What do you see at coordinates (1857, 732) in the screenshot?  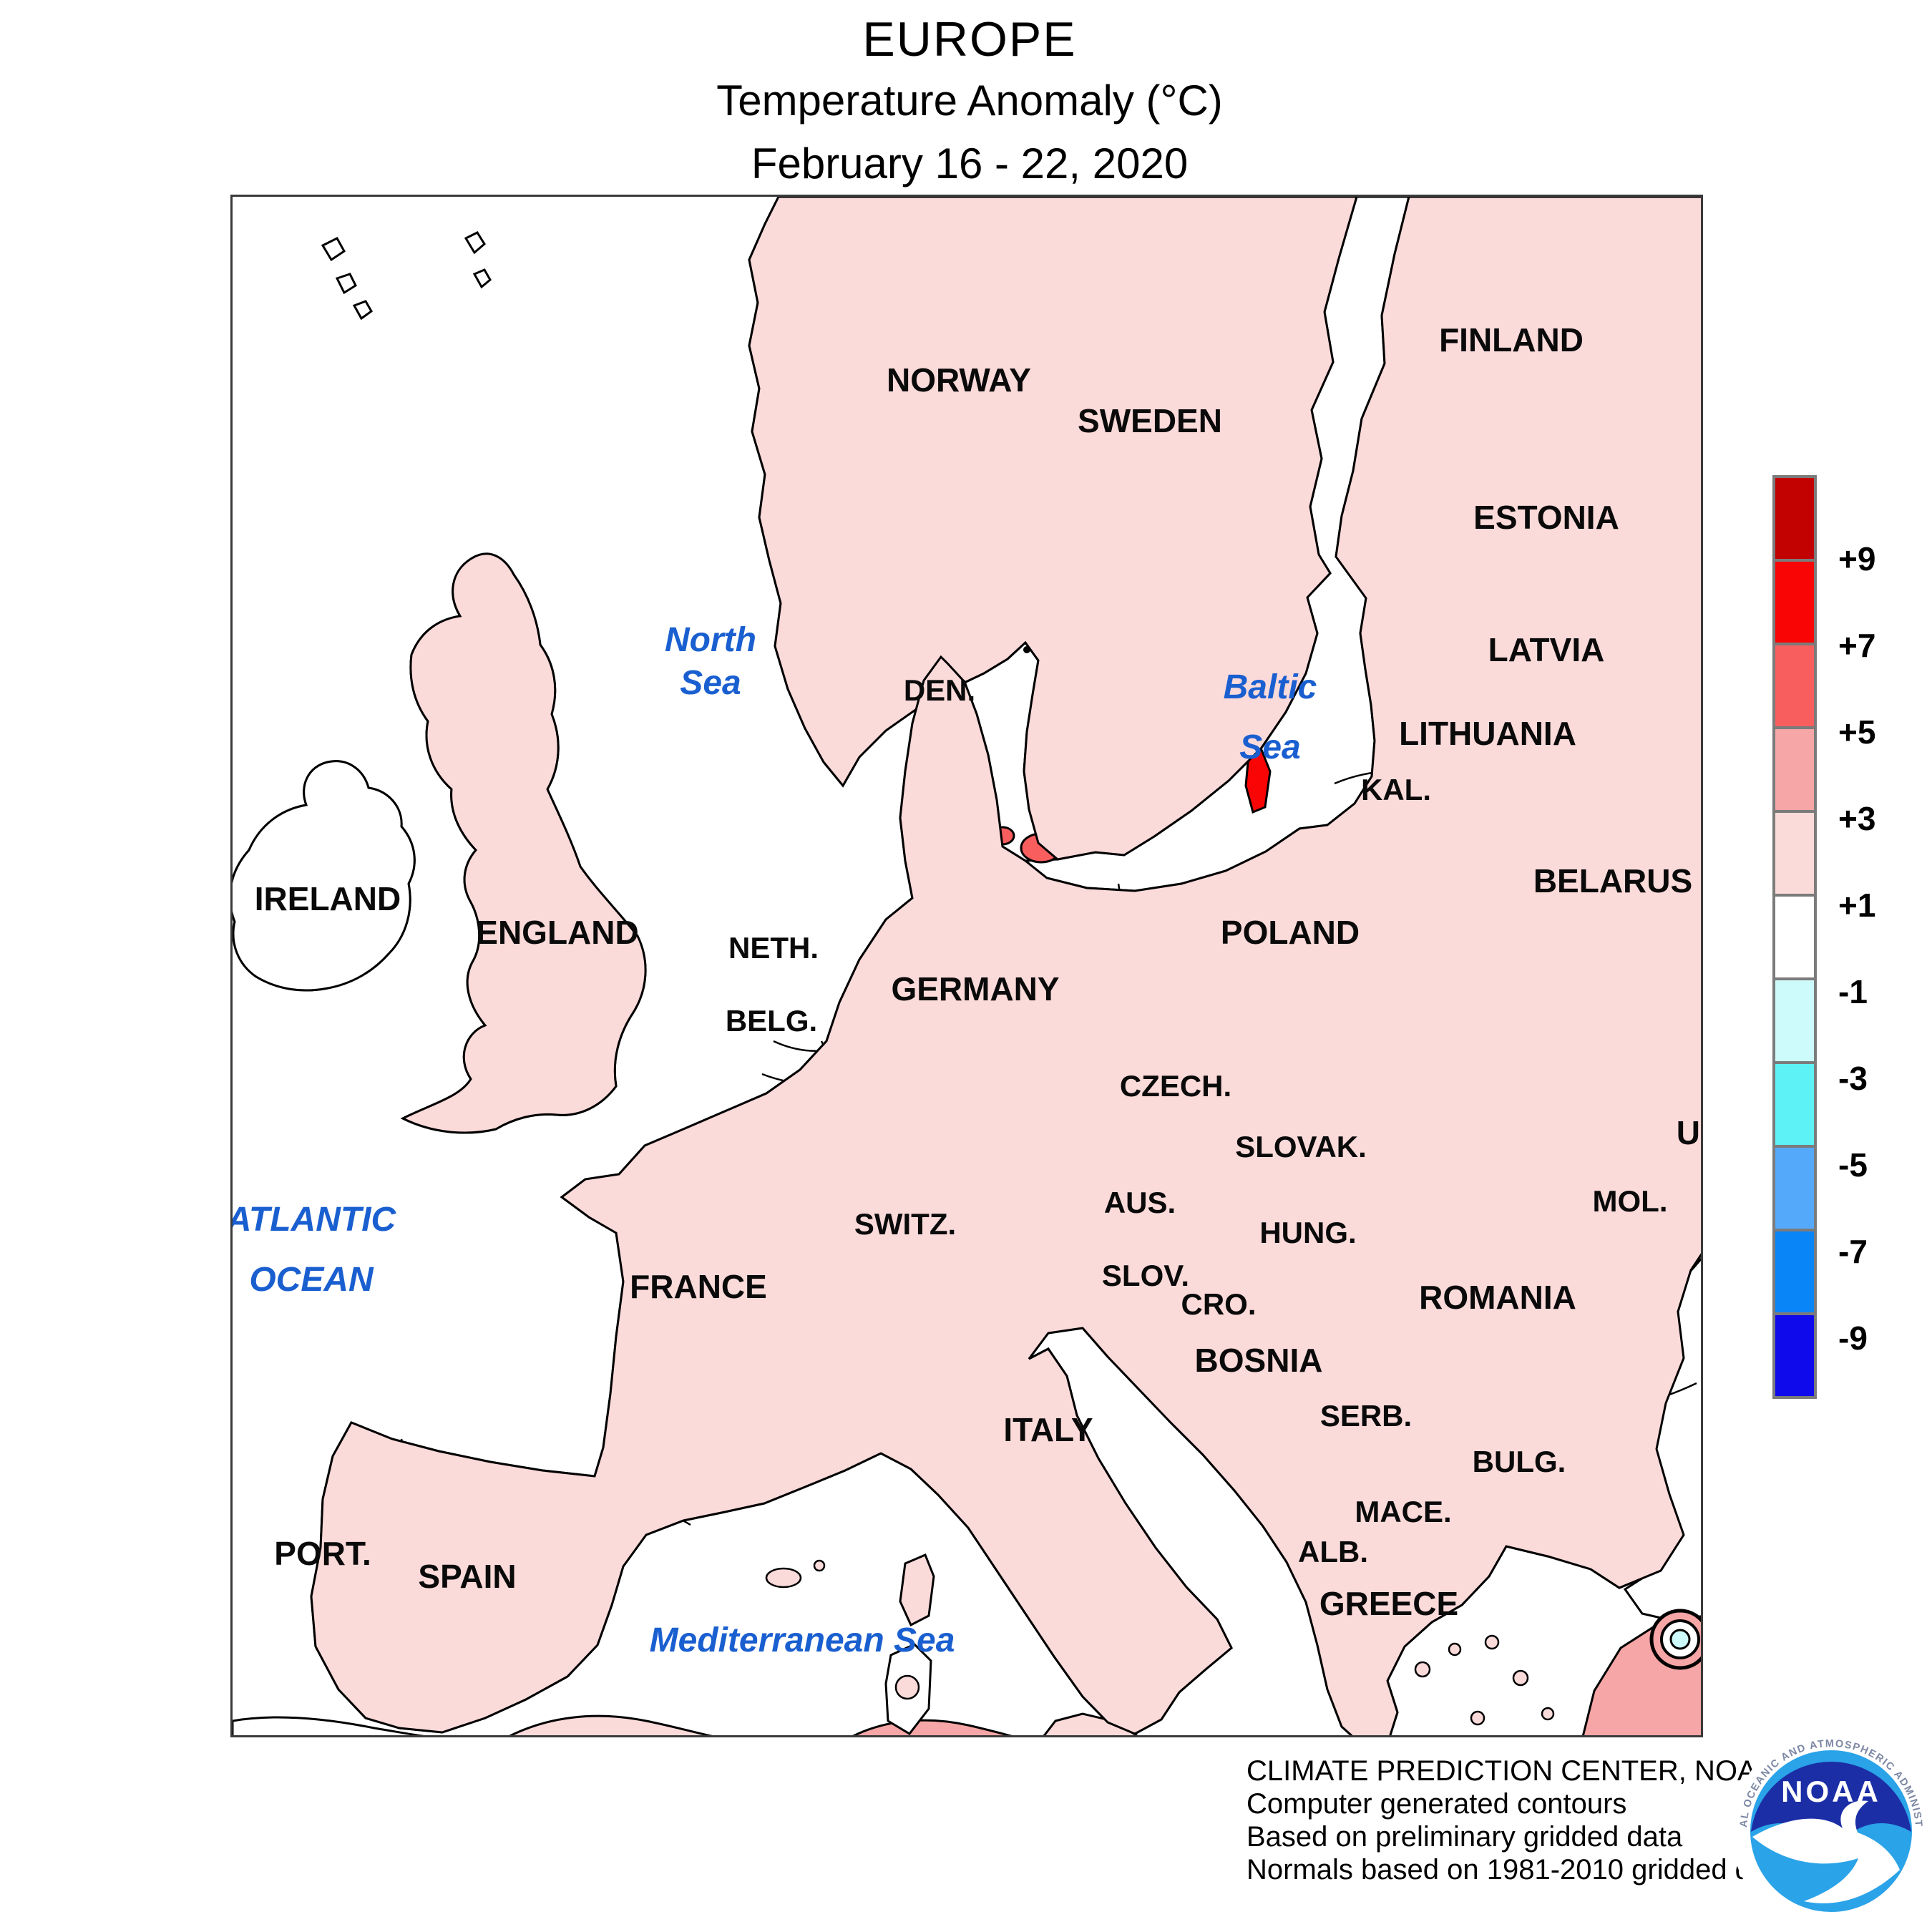 I see `legend-tick-plus5: +5` at bounding box center [1857, 732].